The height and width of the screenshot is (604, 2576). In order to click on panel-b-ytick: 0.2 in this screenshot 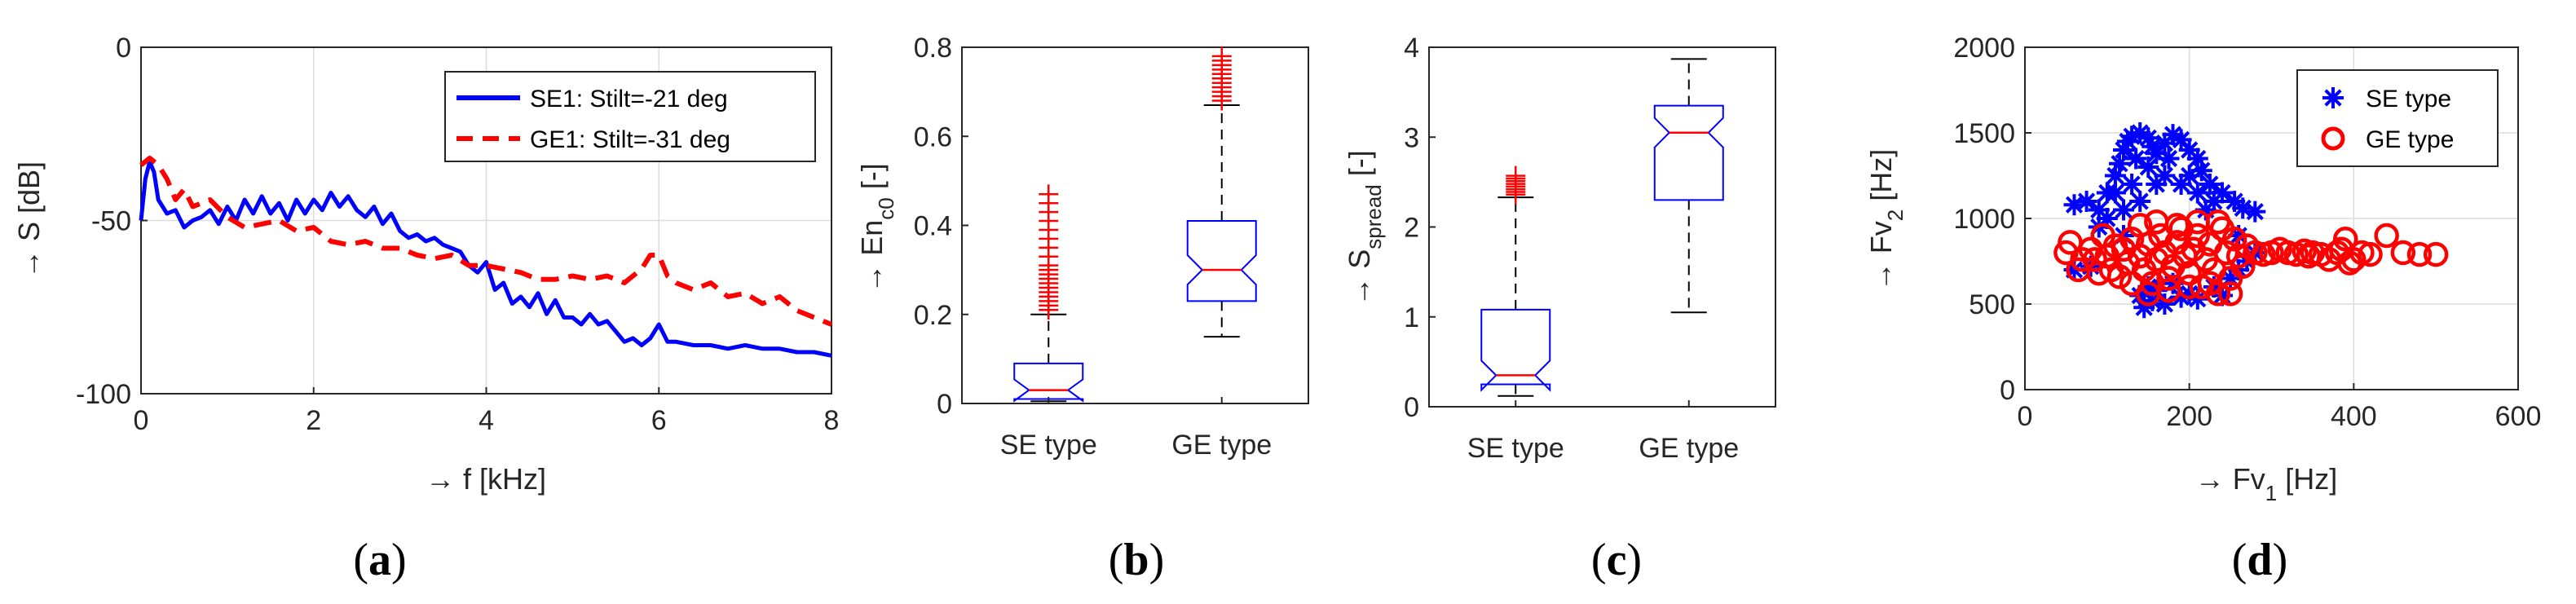, I will do `click(933, 315)`.